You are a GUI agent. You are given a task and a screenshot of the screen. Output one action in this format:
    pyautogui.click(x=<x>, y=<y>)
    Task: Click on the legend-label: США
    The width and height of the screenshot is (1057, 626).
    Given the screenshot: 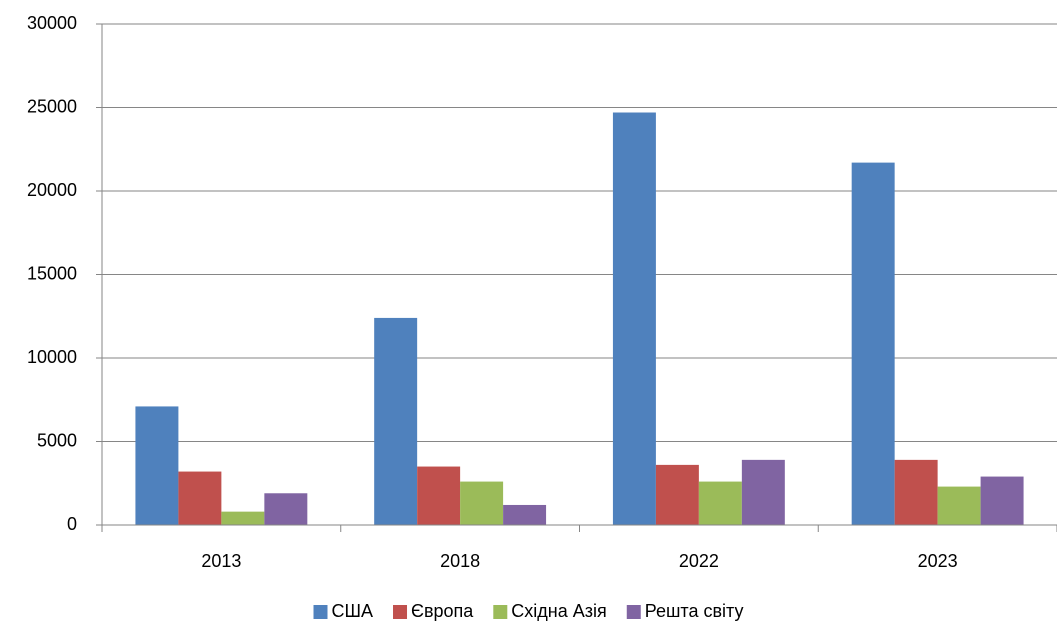 What is the action you would take?
    pyautogui.click(x=353, y=611)
    